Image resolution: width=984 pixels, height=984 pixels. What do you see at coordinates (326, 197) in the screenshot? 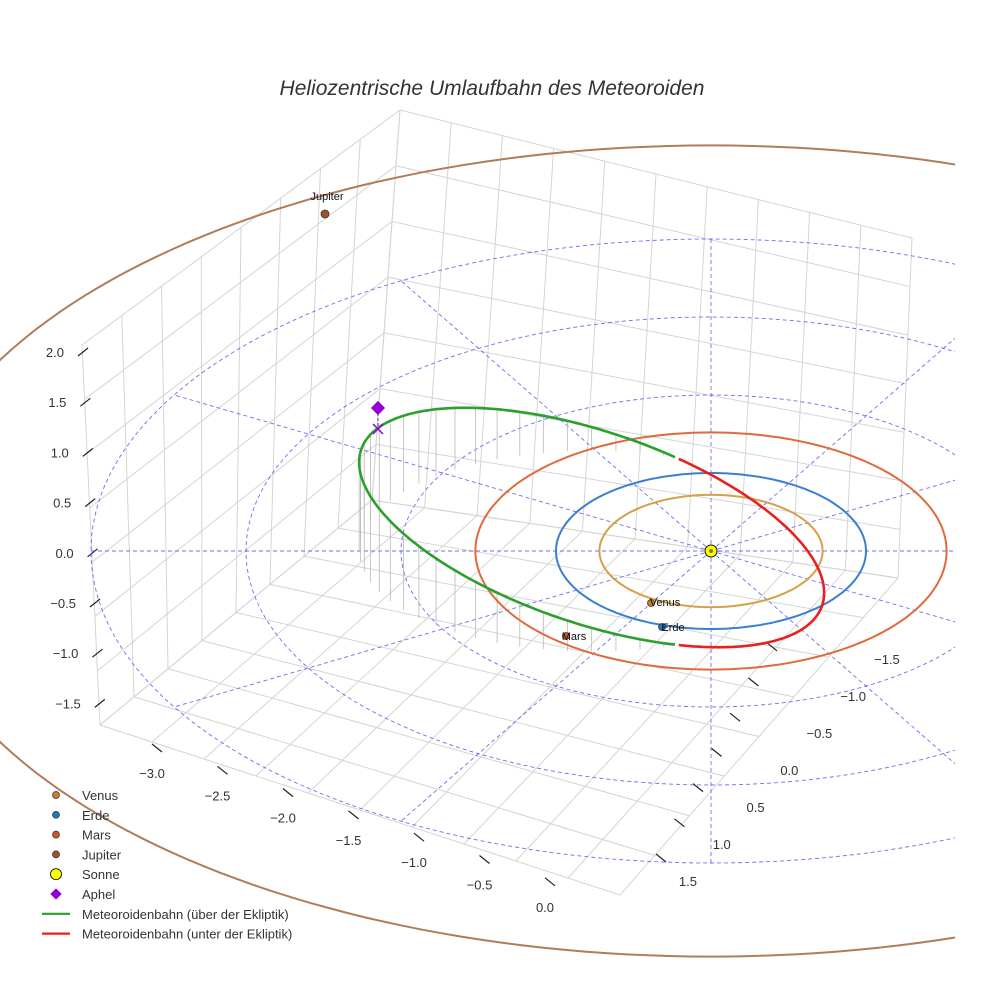
I see `jupiter-label: Jupiter` at bounding box center [326, 197].